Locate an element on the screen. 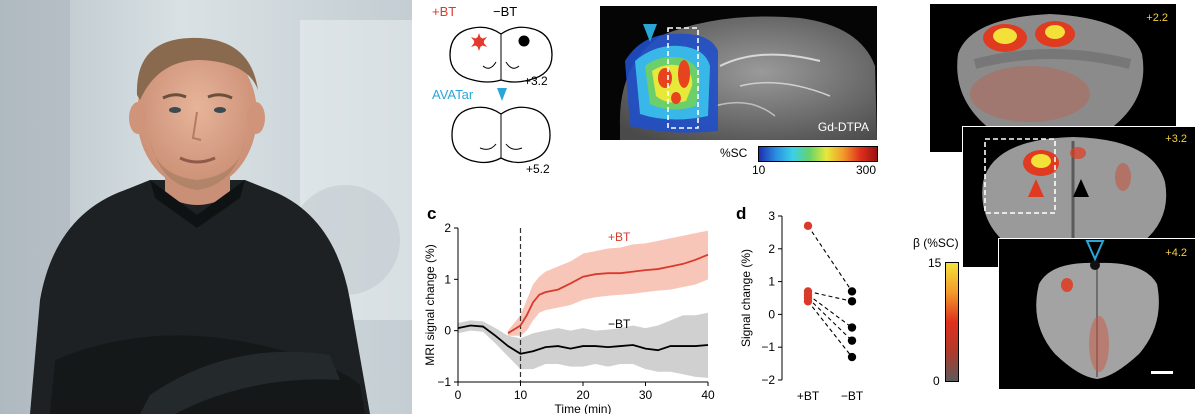 This screenshot has width=1200, height=414. minus-bt-arrow-icon is located at coordinates (1081, 188).